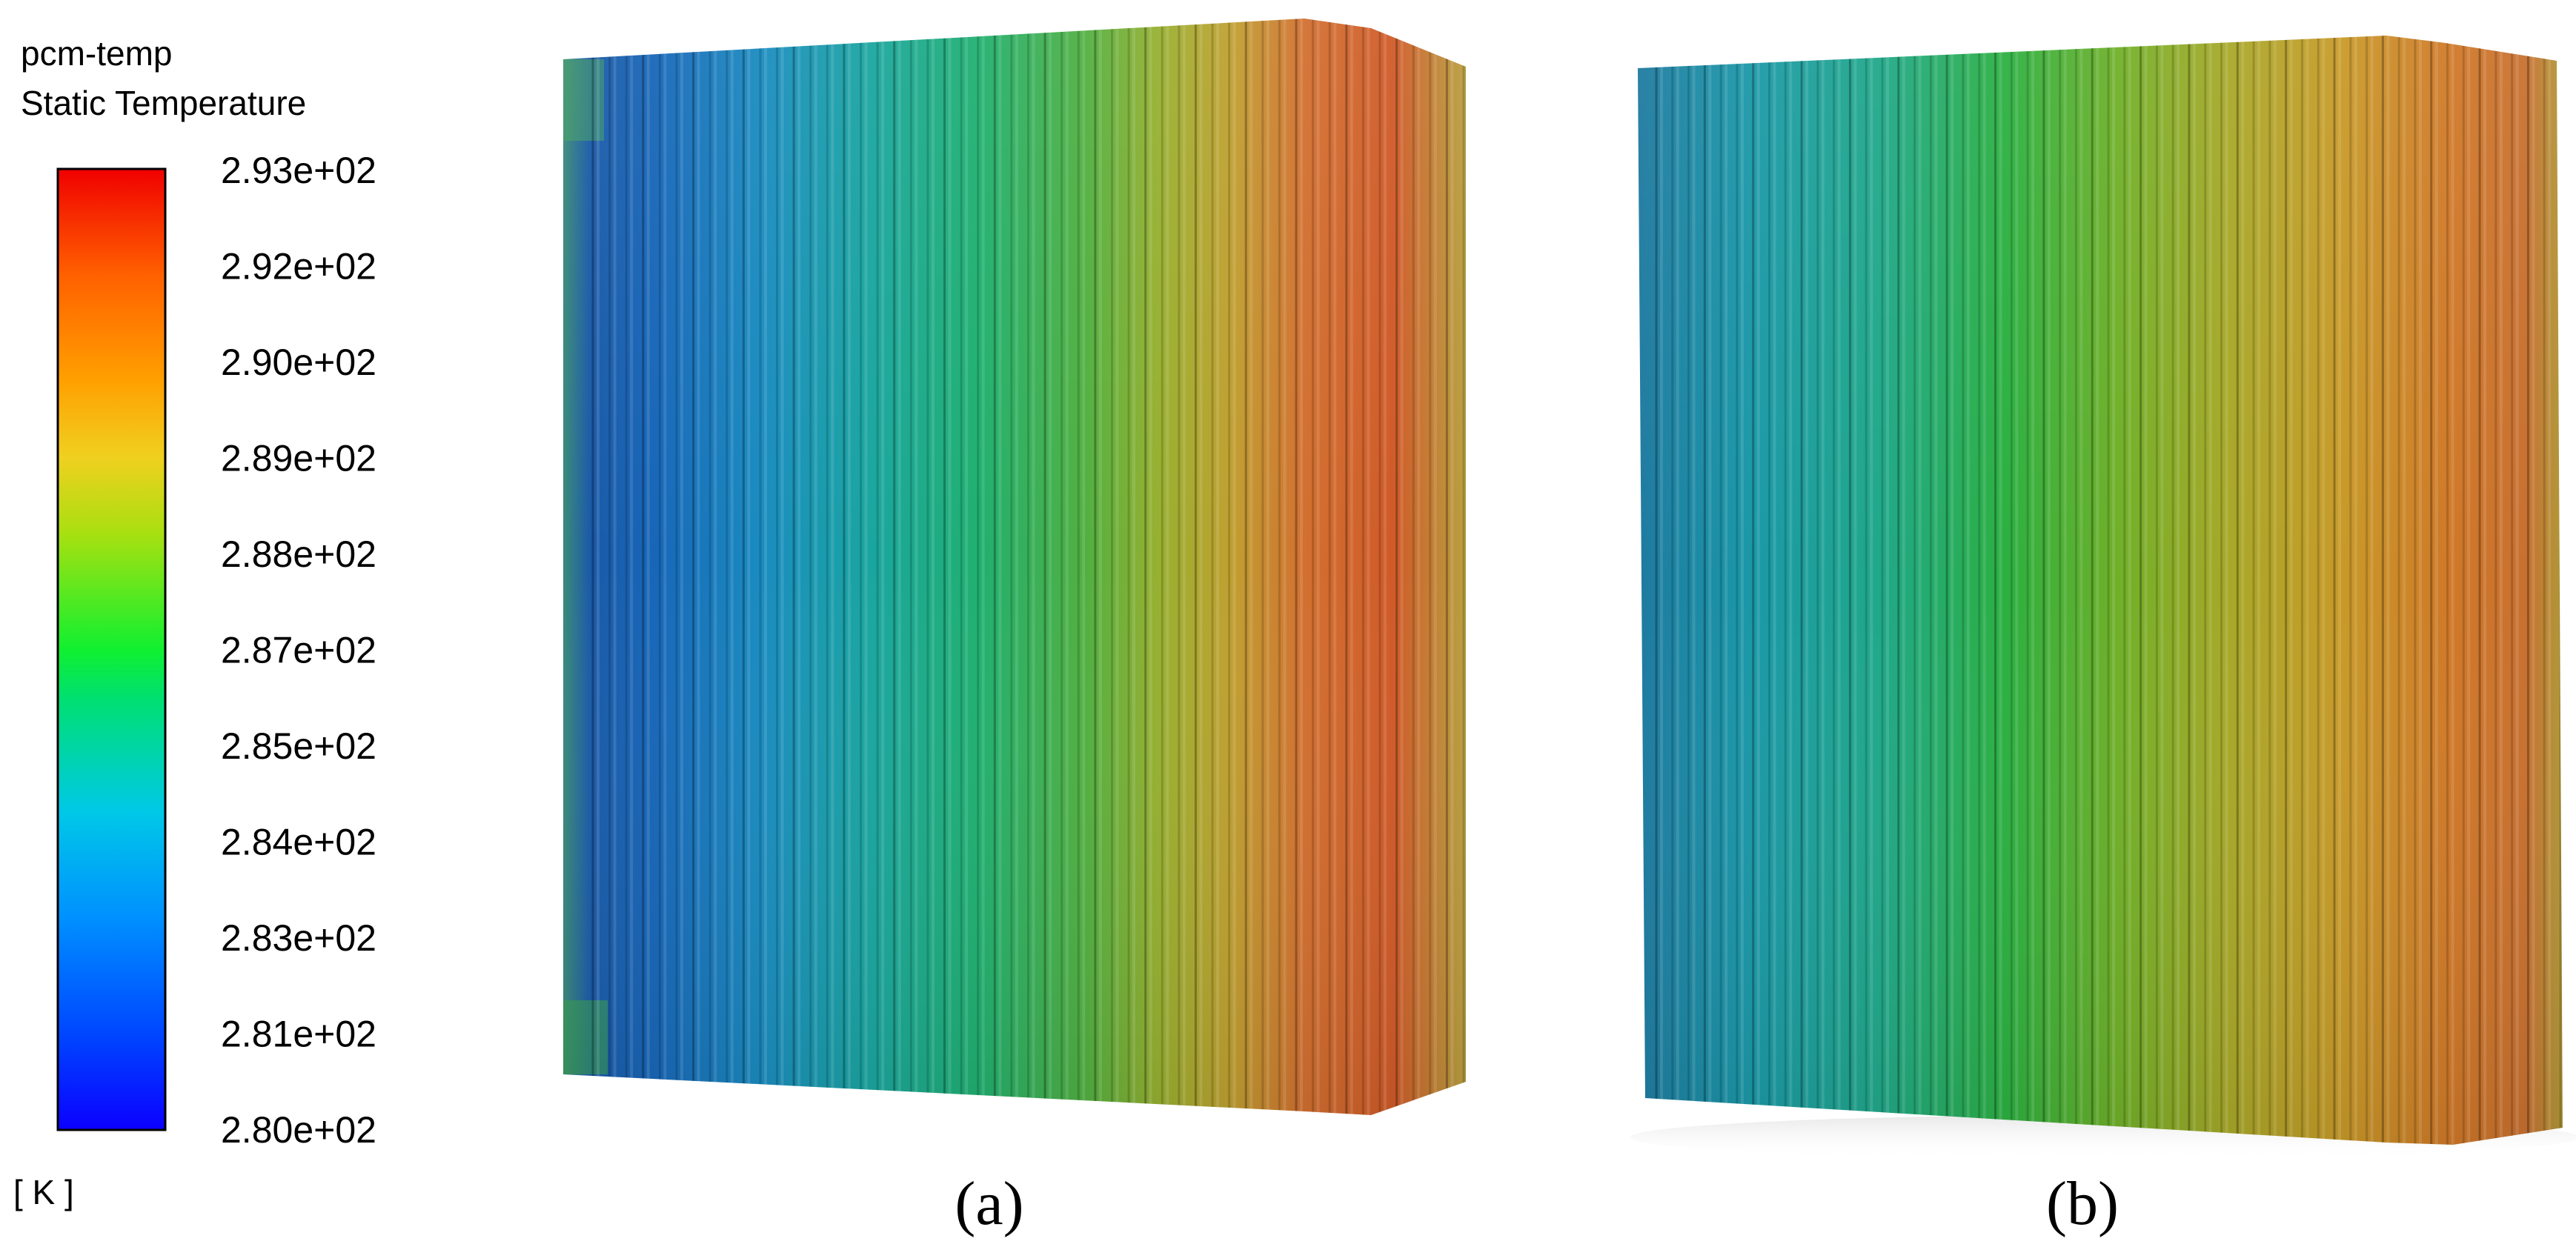 The height and width of the screenshot is (1247, 2576). Describe the element at coordinates (298, 842) in the screenshot. I see `legend-tick-label: 2.84e+02` at that location.